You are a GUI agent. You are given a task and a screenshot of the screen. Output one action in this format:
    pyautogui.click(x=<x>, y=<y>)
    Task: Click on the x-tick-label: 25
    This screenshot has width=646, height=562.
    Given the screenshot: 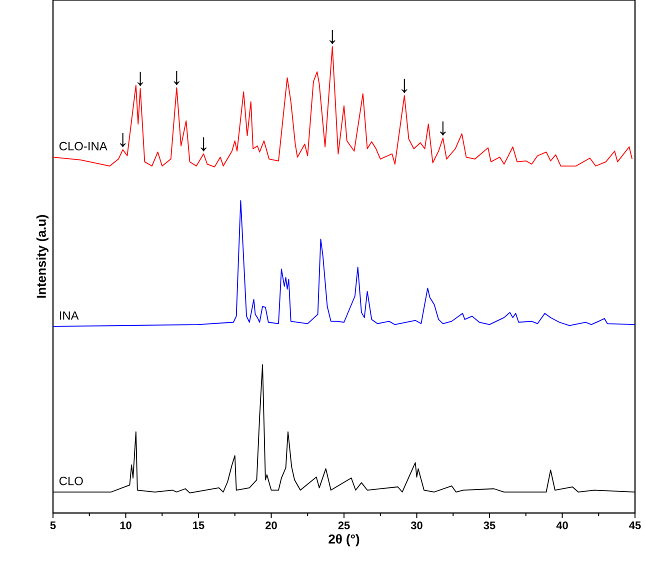 What is the action you would take?
    pyautogui.click(x=344, y=526)
    